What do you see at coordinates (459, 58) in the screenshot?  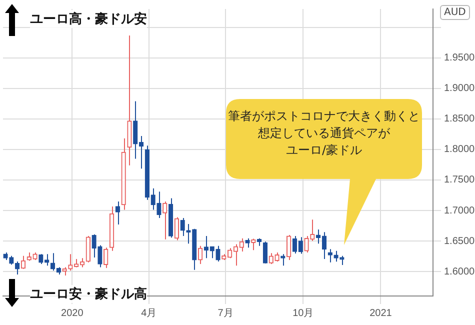 I see `y-tick-label: 1.9500` at bounding box center [459, 58].